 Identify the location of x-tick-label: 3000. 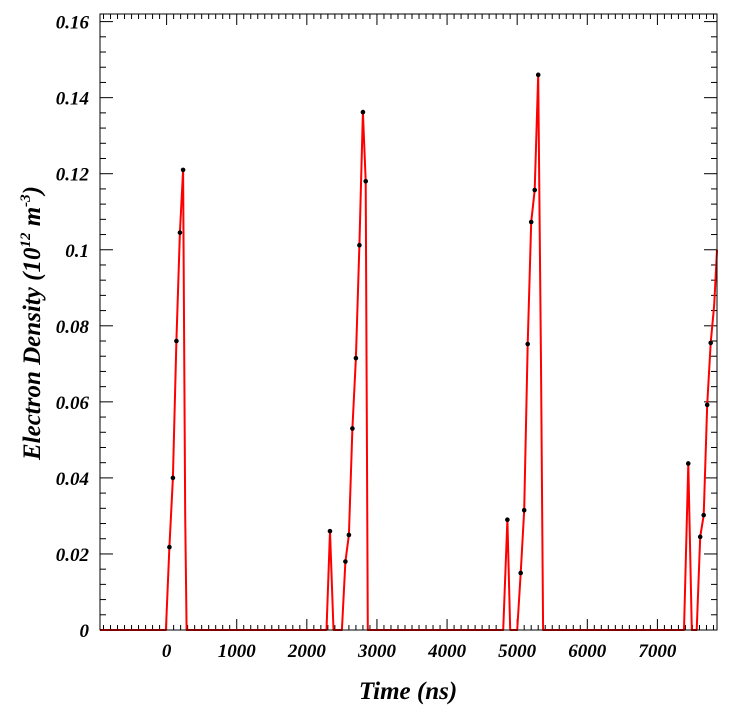
(377, 651).